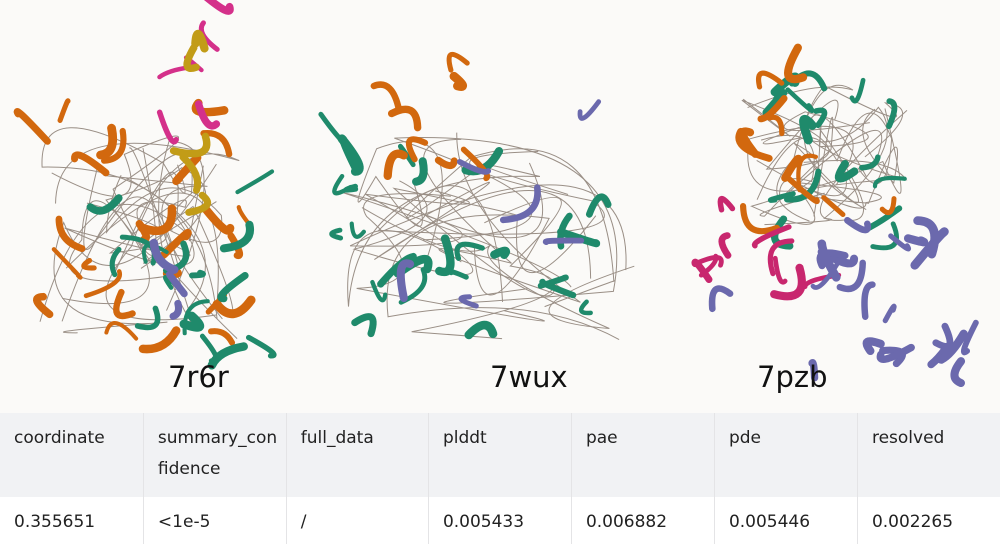 The height and width of the screenshot is (544, 1000). What do you see at coordinates (785, 520) in the screenshot?
I see `cell-pde: 0.005446` at bounding box center [785, 520].